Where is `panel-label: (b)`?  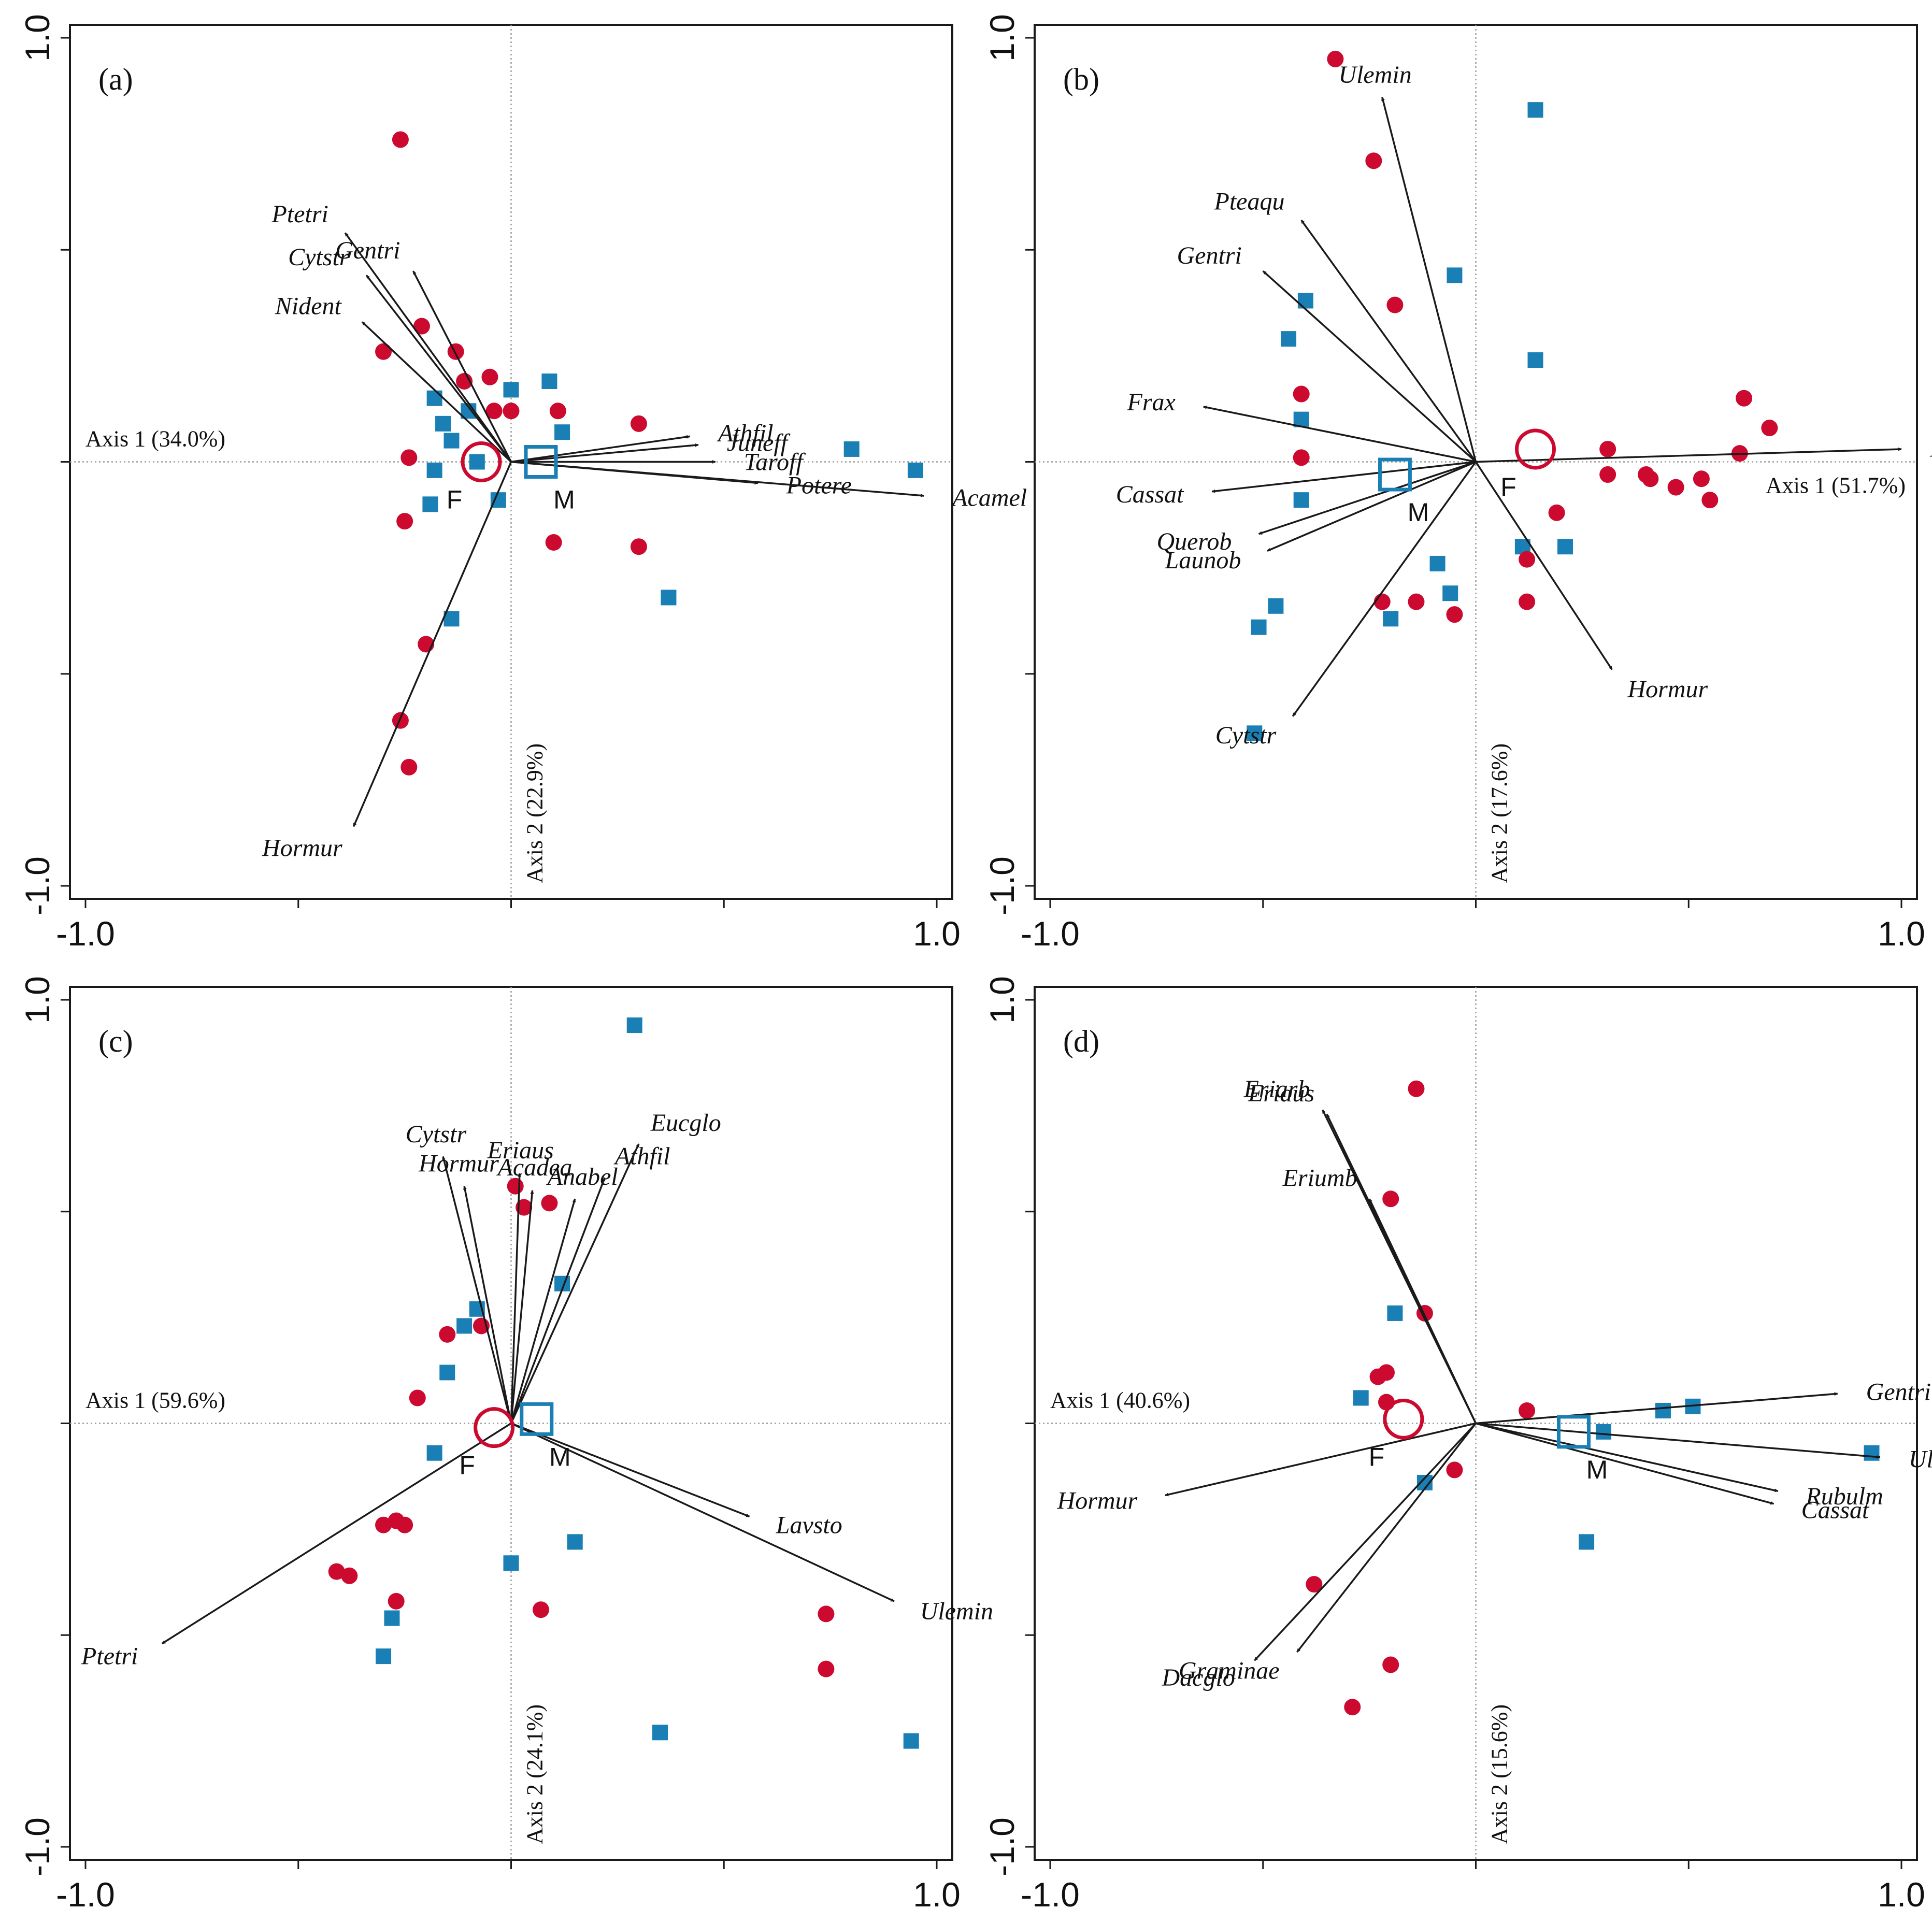
panel-label: (b) is located at coordinates (1081, 79).